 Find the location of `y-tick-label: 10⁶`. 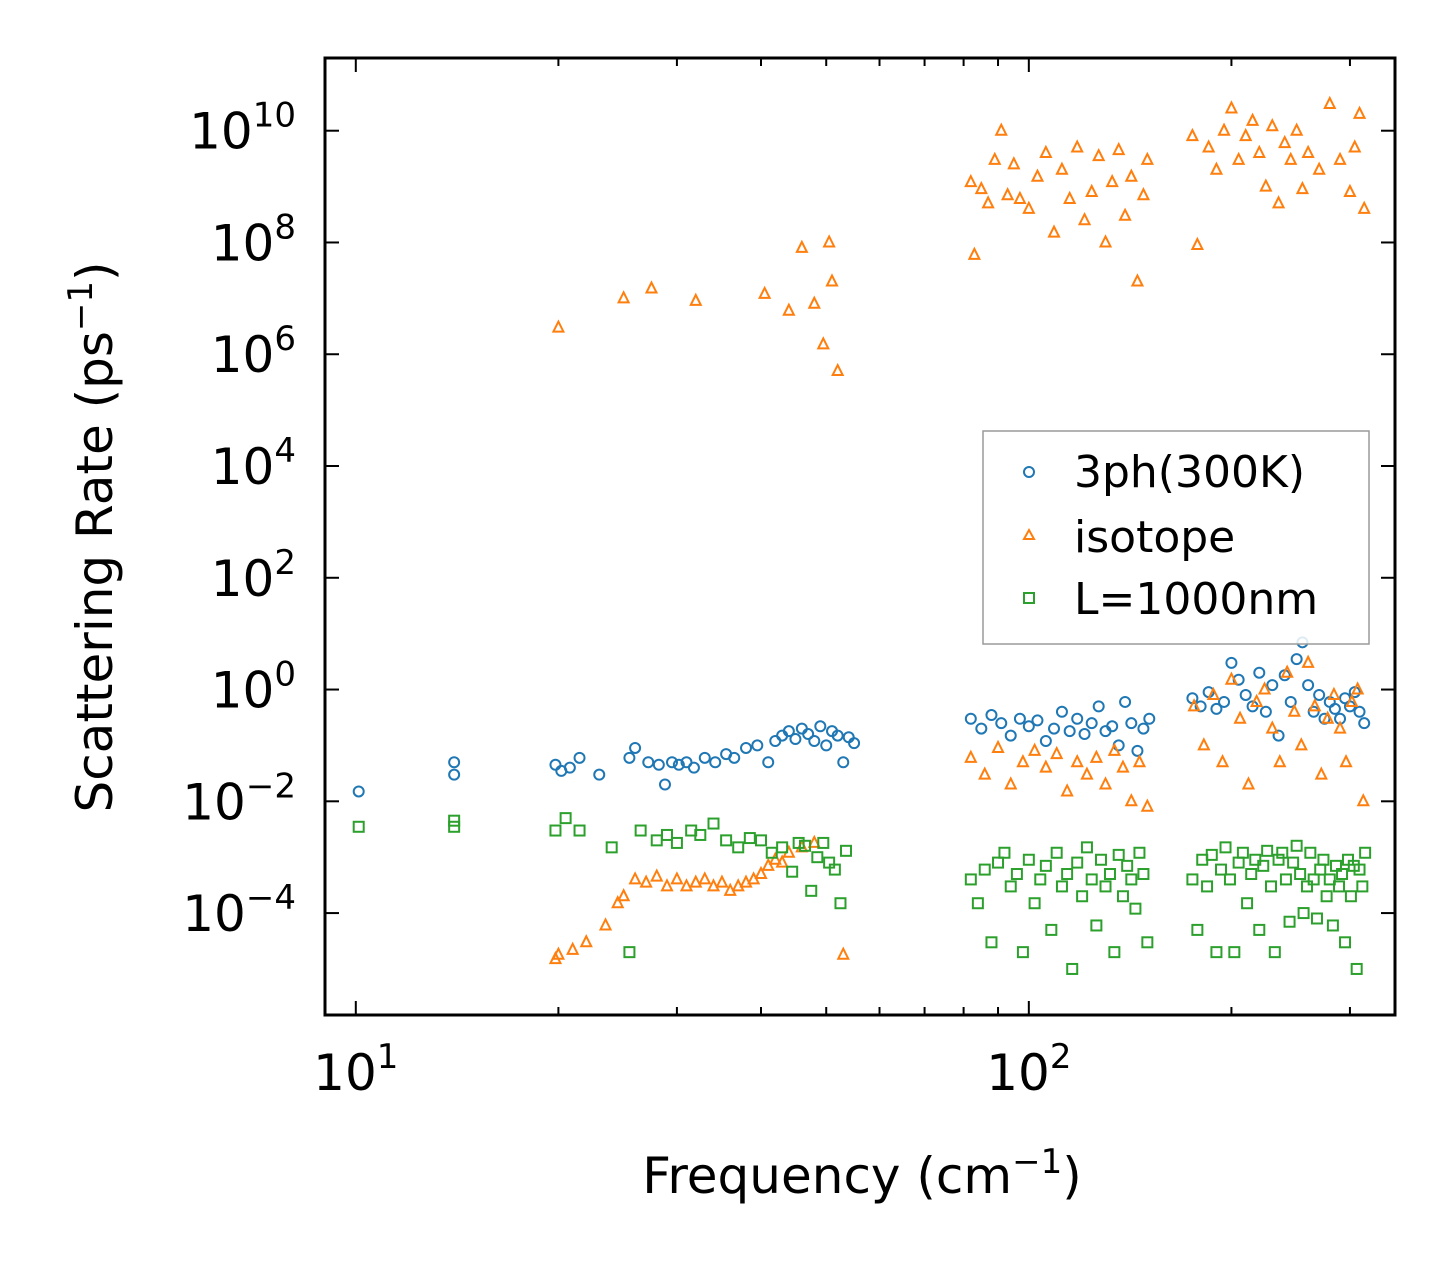

y-tick-label: 10⁶ is located at coordinates (253, 351).